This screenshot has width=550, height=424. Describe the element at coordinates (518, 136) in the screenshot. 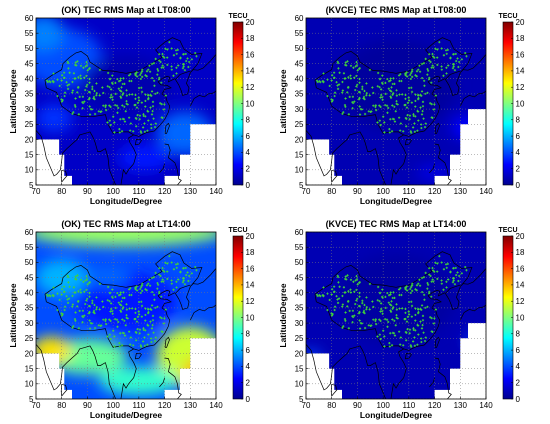

I see `colorbar-tick-label: 6` at that location.